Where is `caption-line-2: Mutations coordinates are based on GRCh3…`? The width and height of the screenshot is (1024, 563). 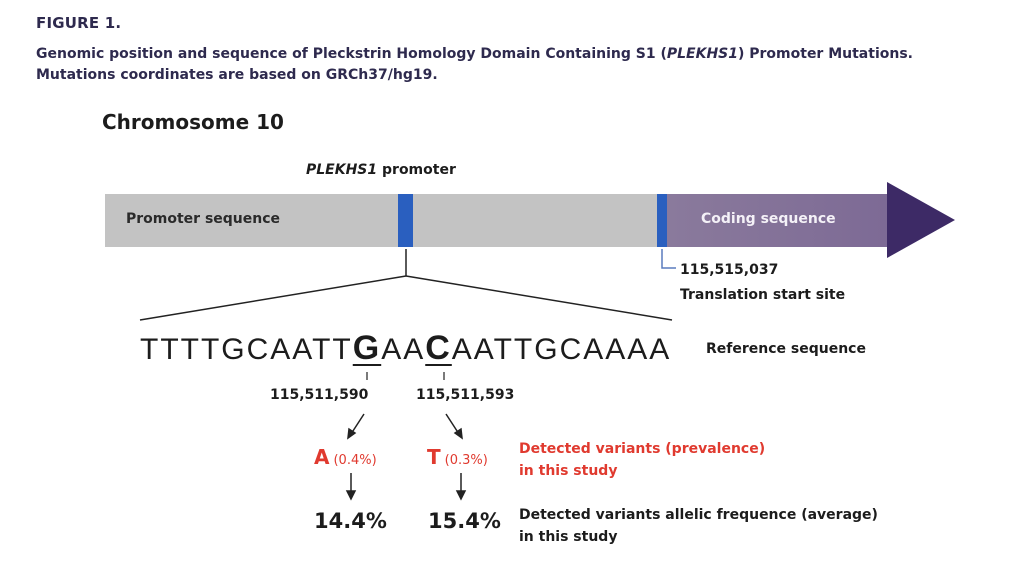
caption-line-2: Mutations coordinates are based on GRCh3… is located at coordinates (237, 75).